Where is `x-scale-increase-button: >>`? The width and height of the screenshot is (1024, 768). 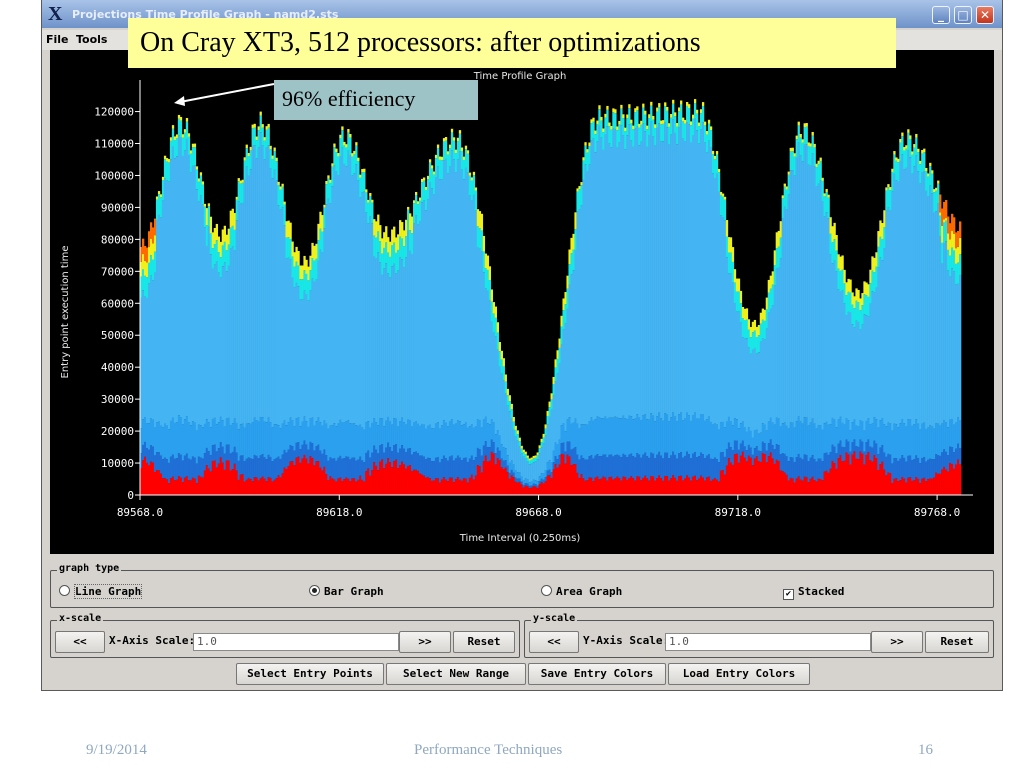 x-scale-increase-button: >> is located at coordinates (425, 642).